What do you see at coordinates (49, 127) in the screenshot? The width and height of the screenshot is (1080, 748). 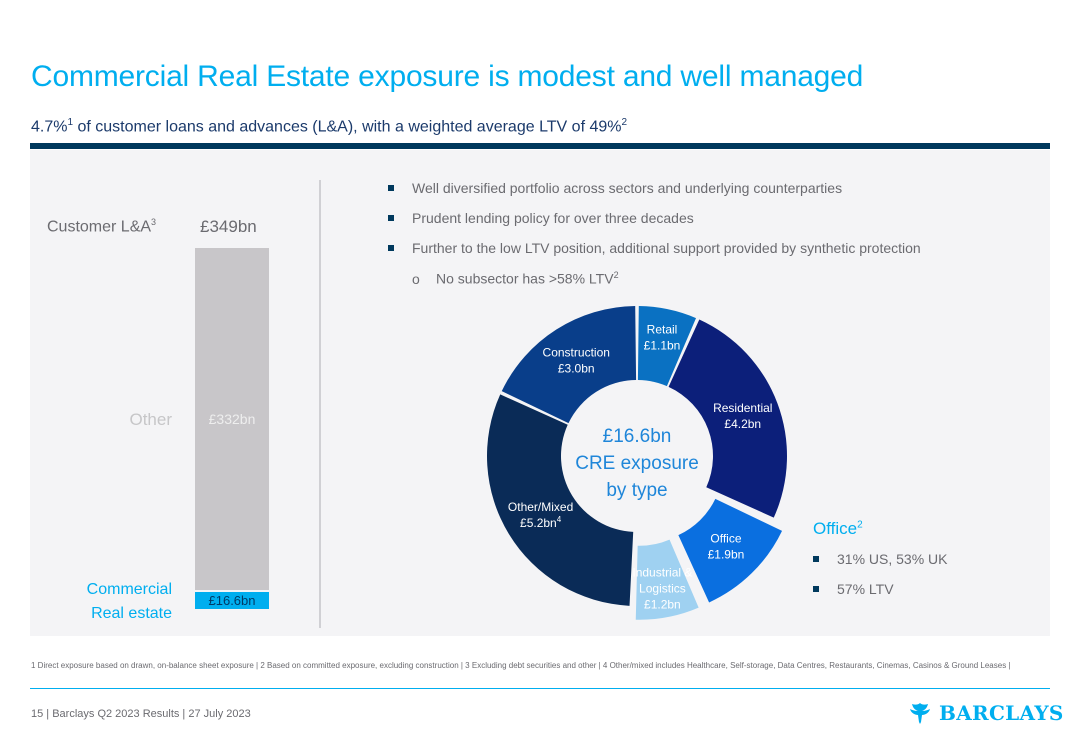 I see `subtitle-pct: 4.7%` at bounding box center [49, 127].